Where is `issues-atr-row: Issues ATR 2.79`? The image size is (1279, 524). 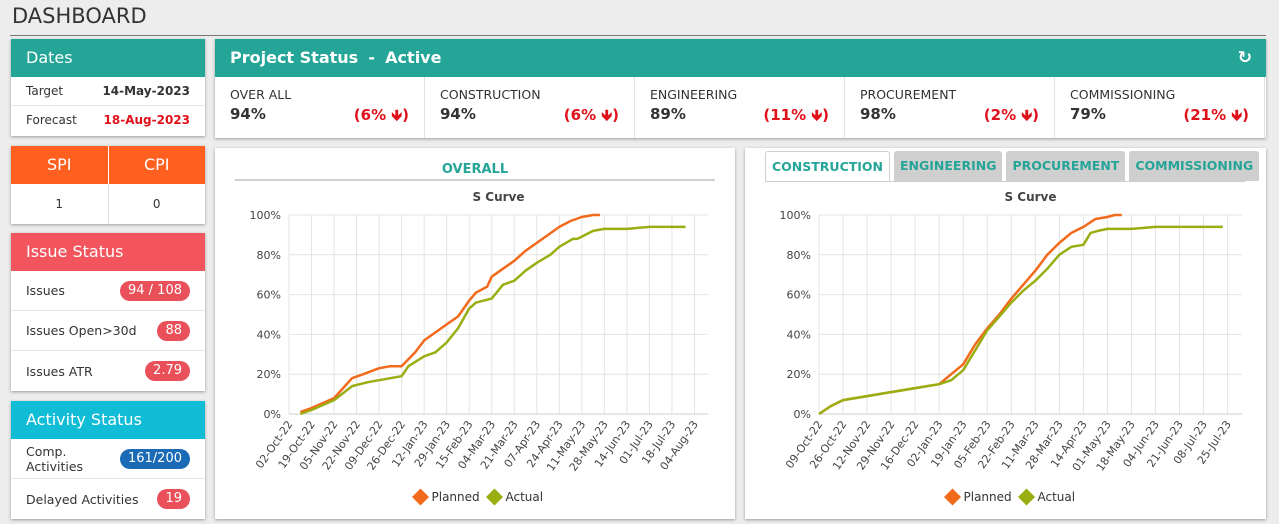
issues-atr-row: Issues ATR 2.79 is located at coordinates (108, 371).